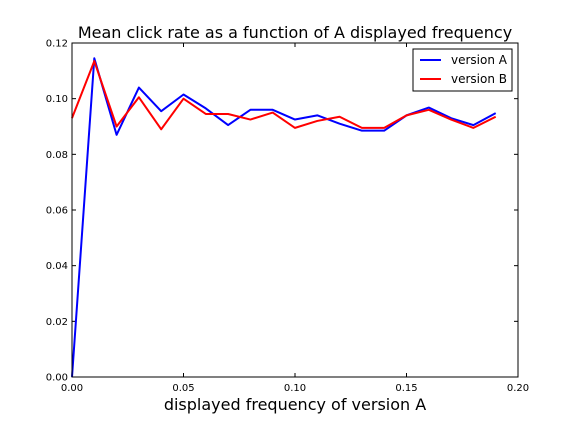 This screenshot has width=576, height=432. What do you see at coordinates (295, 388) in the screenshot?
I see `x-tick-label: 0.10` at bounding box center [295, 388].